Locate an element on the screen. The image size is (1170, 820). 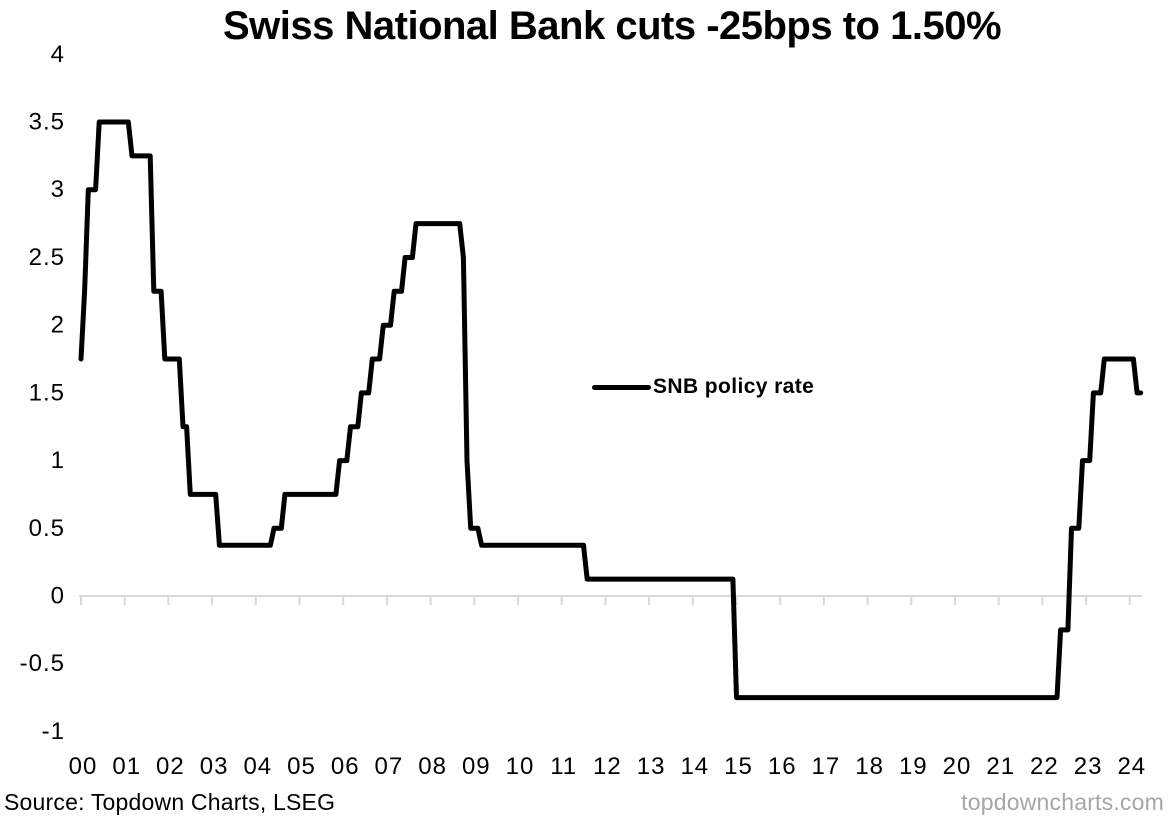
x-axis-tick-label: 20 is located at coordinates (957, 766).